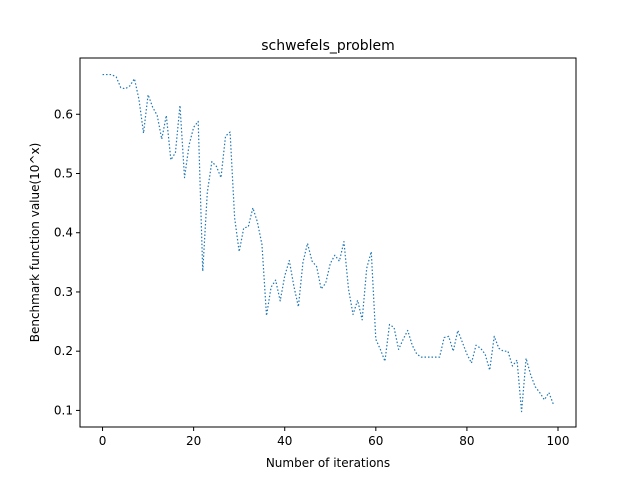 The height and width of the screenshot is (480, 640). I want to click on x-tick-label: 20, so click(193, 441).